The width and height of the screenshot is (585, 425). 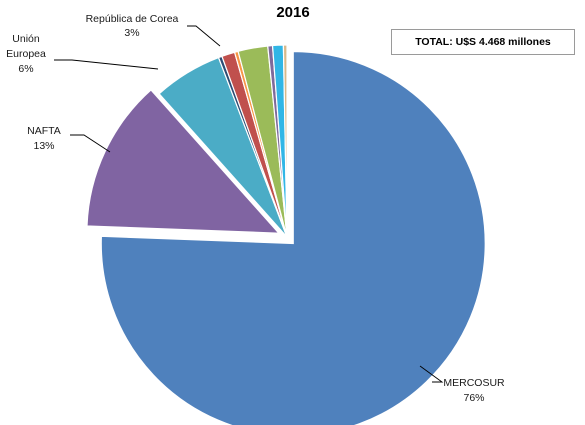 I want to click on label-ue-name-line1: Unión, so click(x=26, y=39).